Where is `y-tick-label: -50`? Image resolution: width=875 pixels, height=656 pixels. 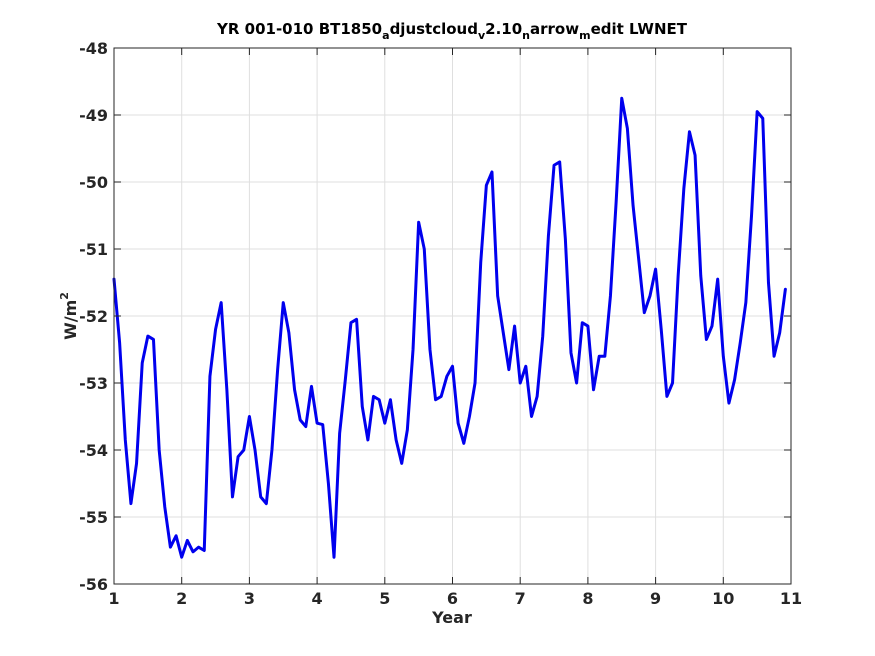 y-tick-label: -50 is located at coordinates (93, 182).